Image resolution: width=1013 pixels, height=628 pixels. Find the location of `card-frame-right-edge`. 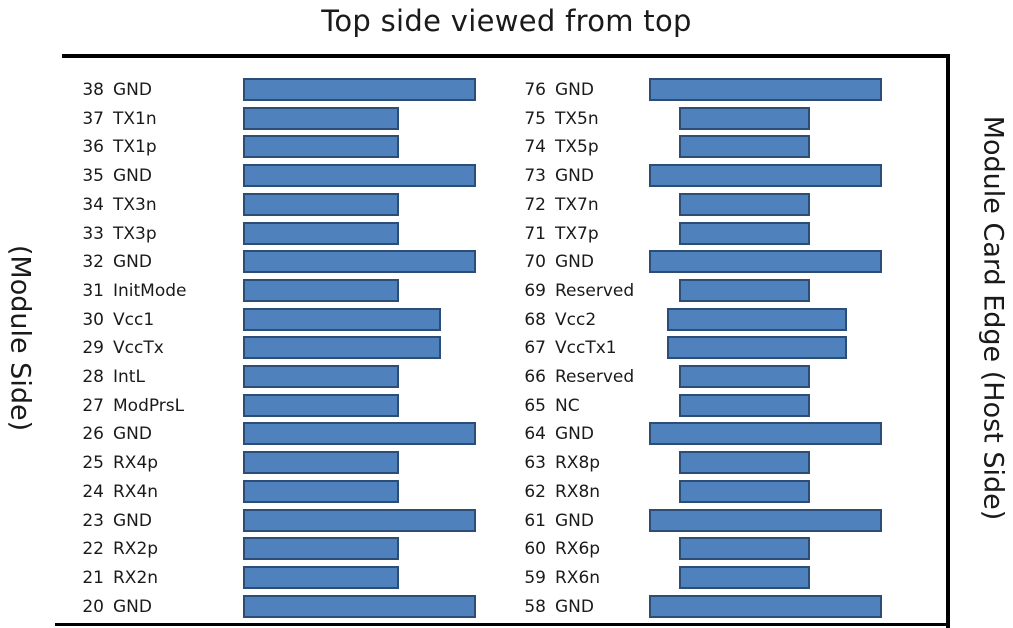

card-frame-right-edge is located at coordinates (948, 341).